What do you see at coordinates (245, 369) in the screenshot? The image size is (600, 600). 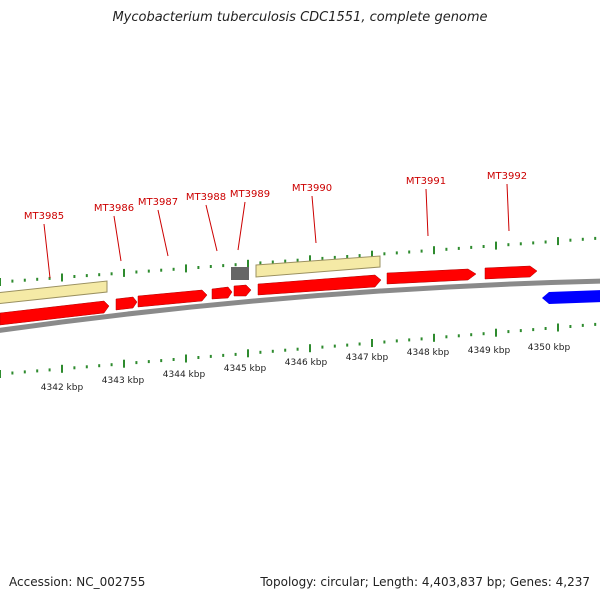 I see `scale-label: 4345 kbp` at bounding box center [245, 369].